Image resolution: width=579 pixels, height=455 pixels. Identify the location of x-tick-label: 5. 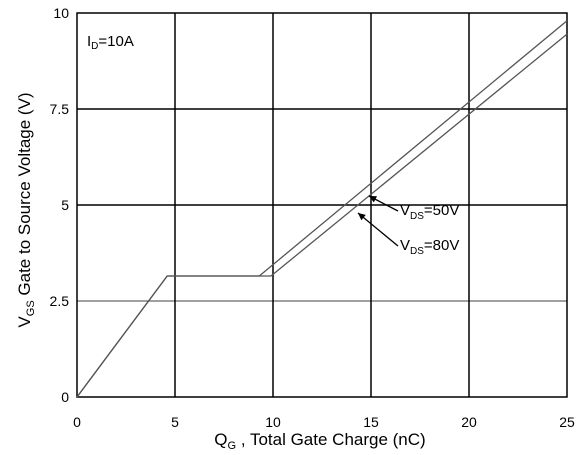
(175, 422).